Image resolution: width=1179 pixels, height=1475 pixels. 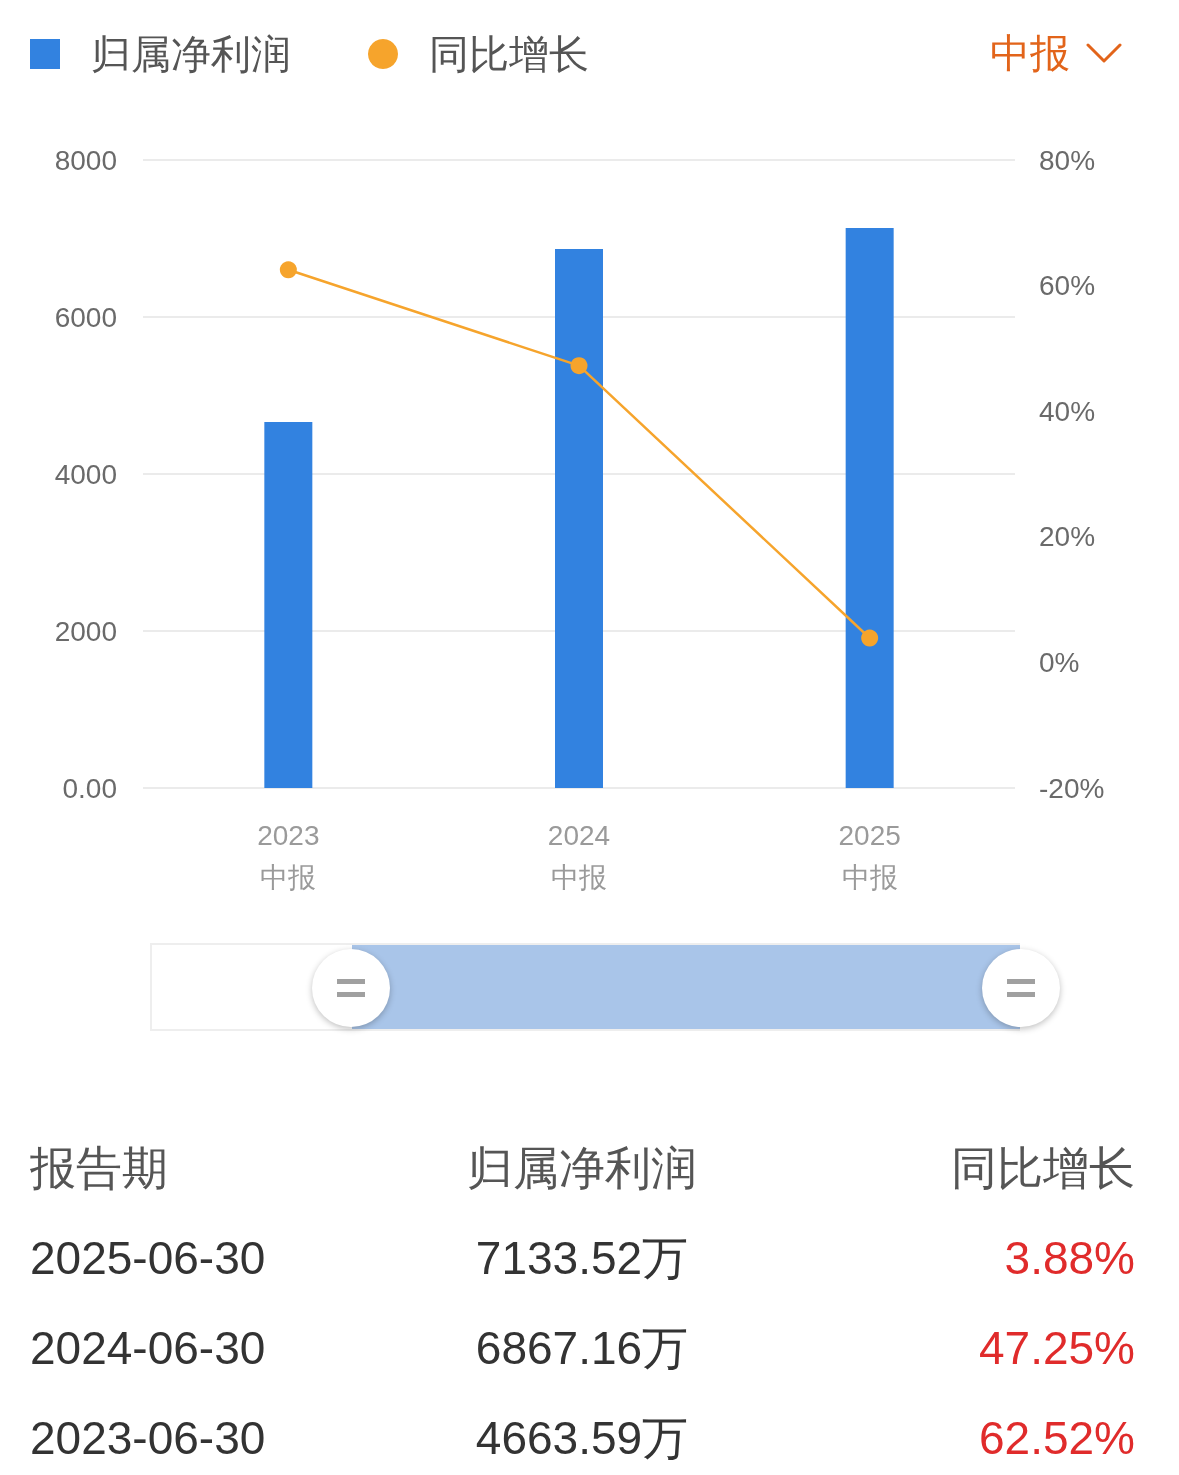 I want to click on text: 2025-06-30, so click(x=148, y=1258).